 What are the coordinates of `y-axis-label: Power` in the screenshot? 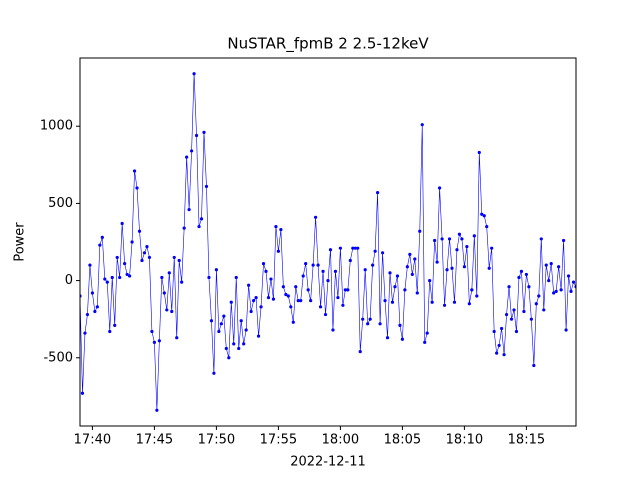 It's located at (20, 242).